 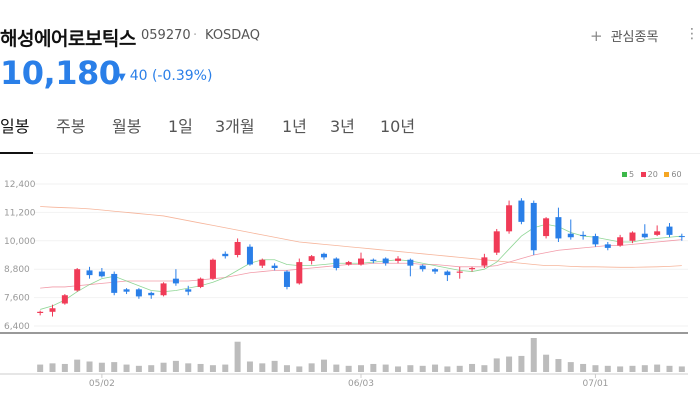 I want to click on tab-daily: 일봉, so click(x=15, y=126).